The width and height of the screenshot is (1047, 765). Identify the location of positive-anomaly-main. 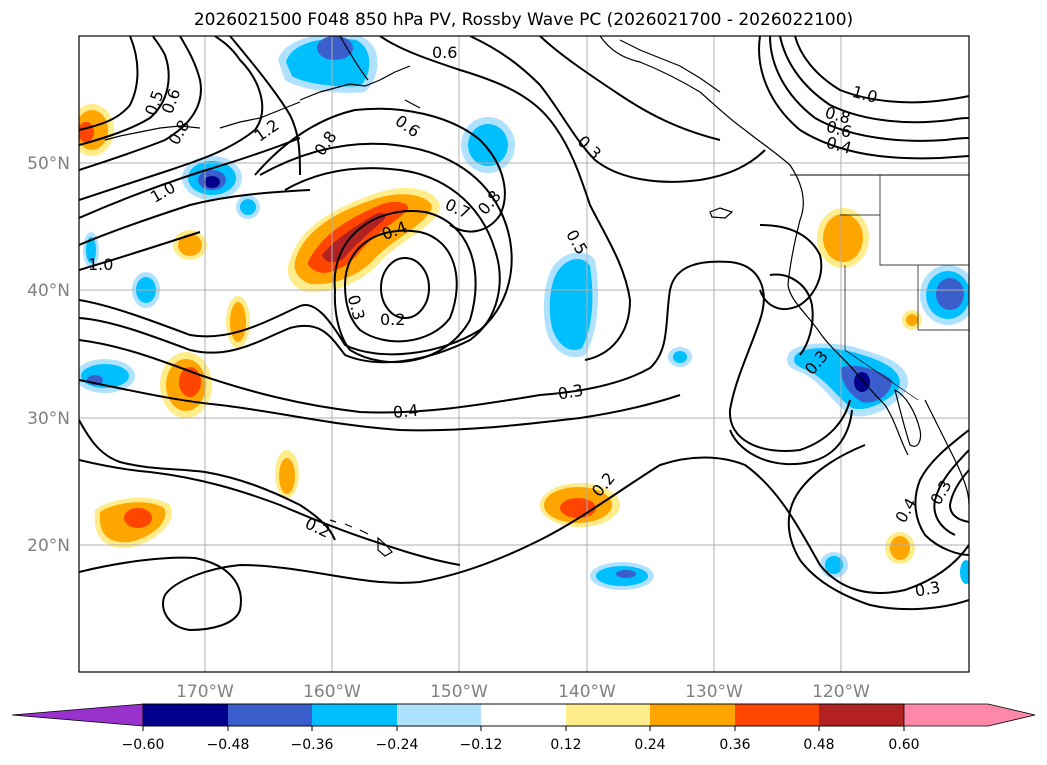
(363, 240).